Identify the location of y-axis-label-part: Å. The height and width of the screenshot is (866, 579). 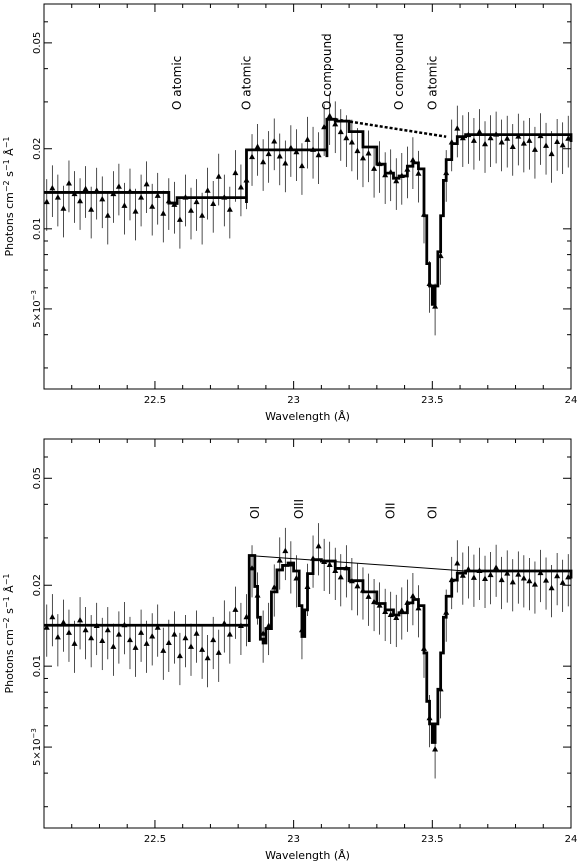
(9, 153).